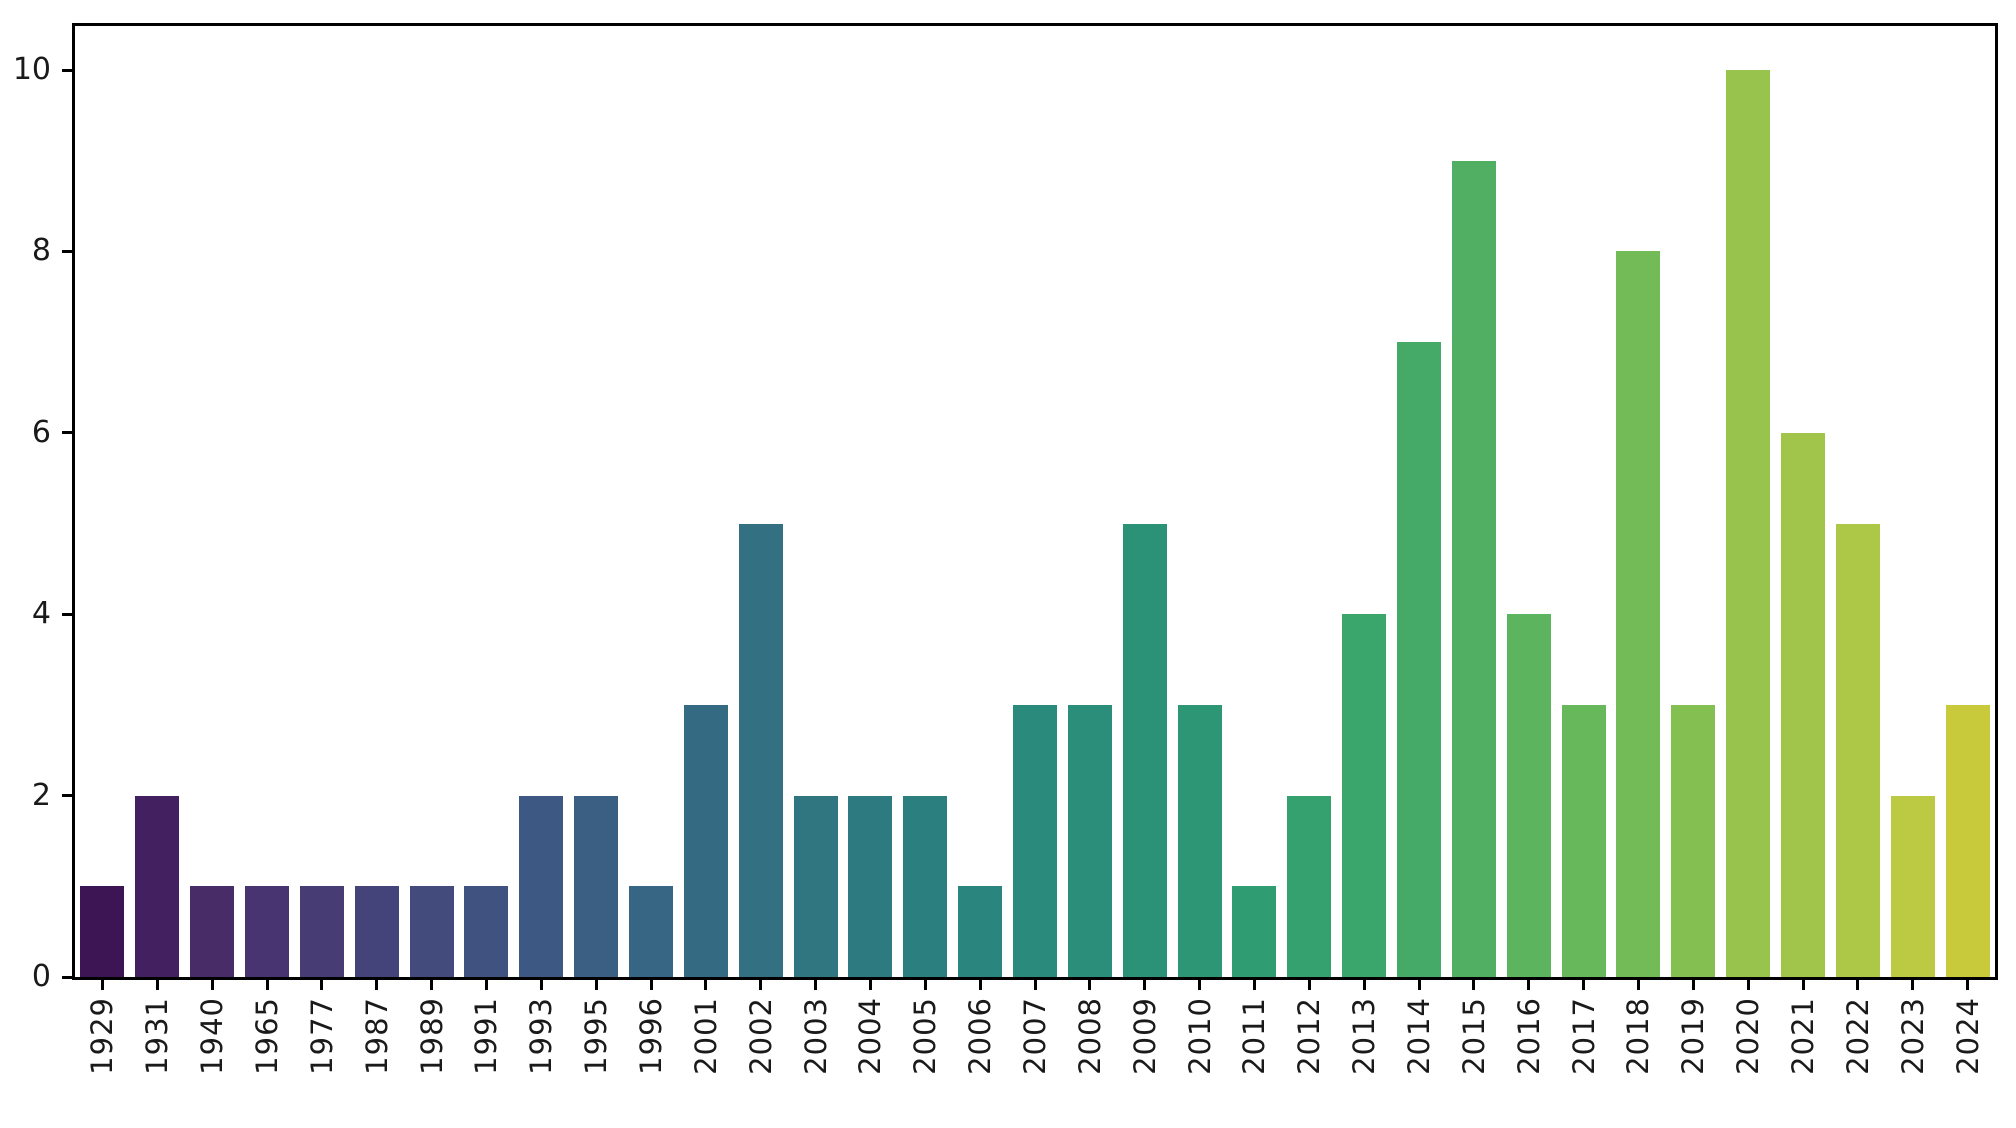  What do you see at coordinates (1035, 985) in the screenshot?
I see `x-tick-mark-2007` at bounding box center [1035, 985].